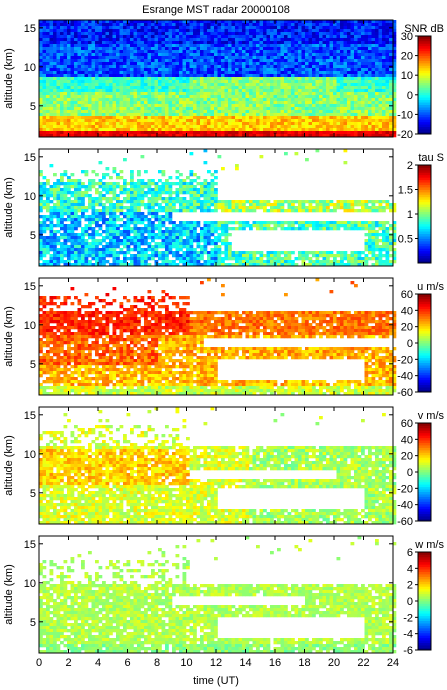  What do you see at coordinates (127, 663) in the screenshot?
I see `x-tick-label: 6` at bounding box center [127, 663].